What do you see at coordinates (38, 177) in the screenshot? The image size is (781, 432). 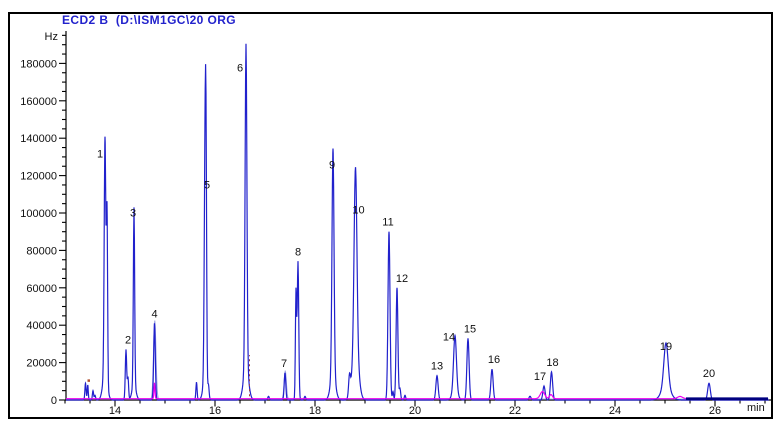 I see `y-tick-label: 120000` at bounding box center [38, 177].